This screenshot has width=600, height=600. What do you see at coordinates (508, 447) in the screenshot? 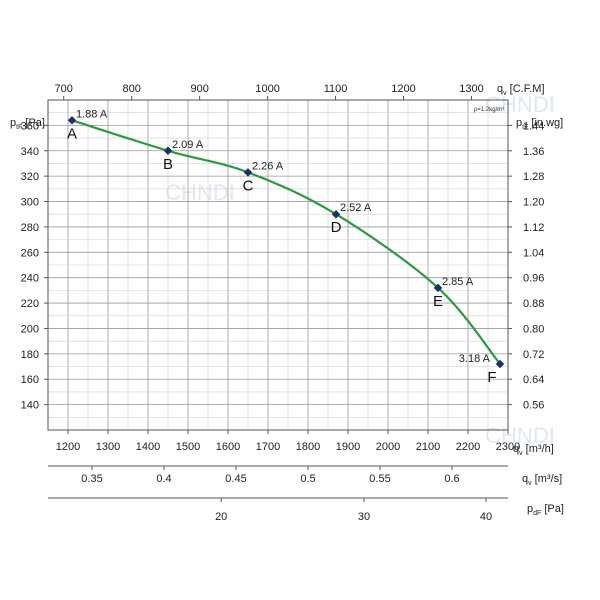
I see `x-tick-label: 2300` at bounding box center [508, 447].